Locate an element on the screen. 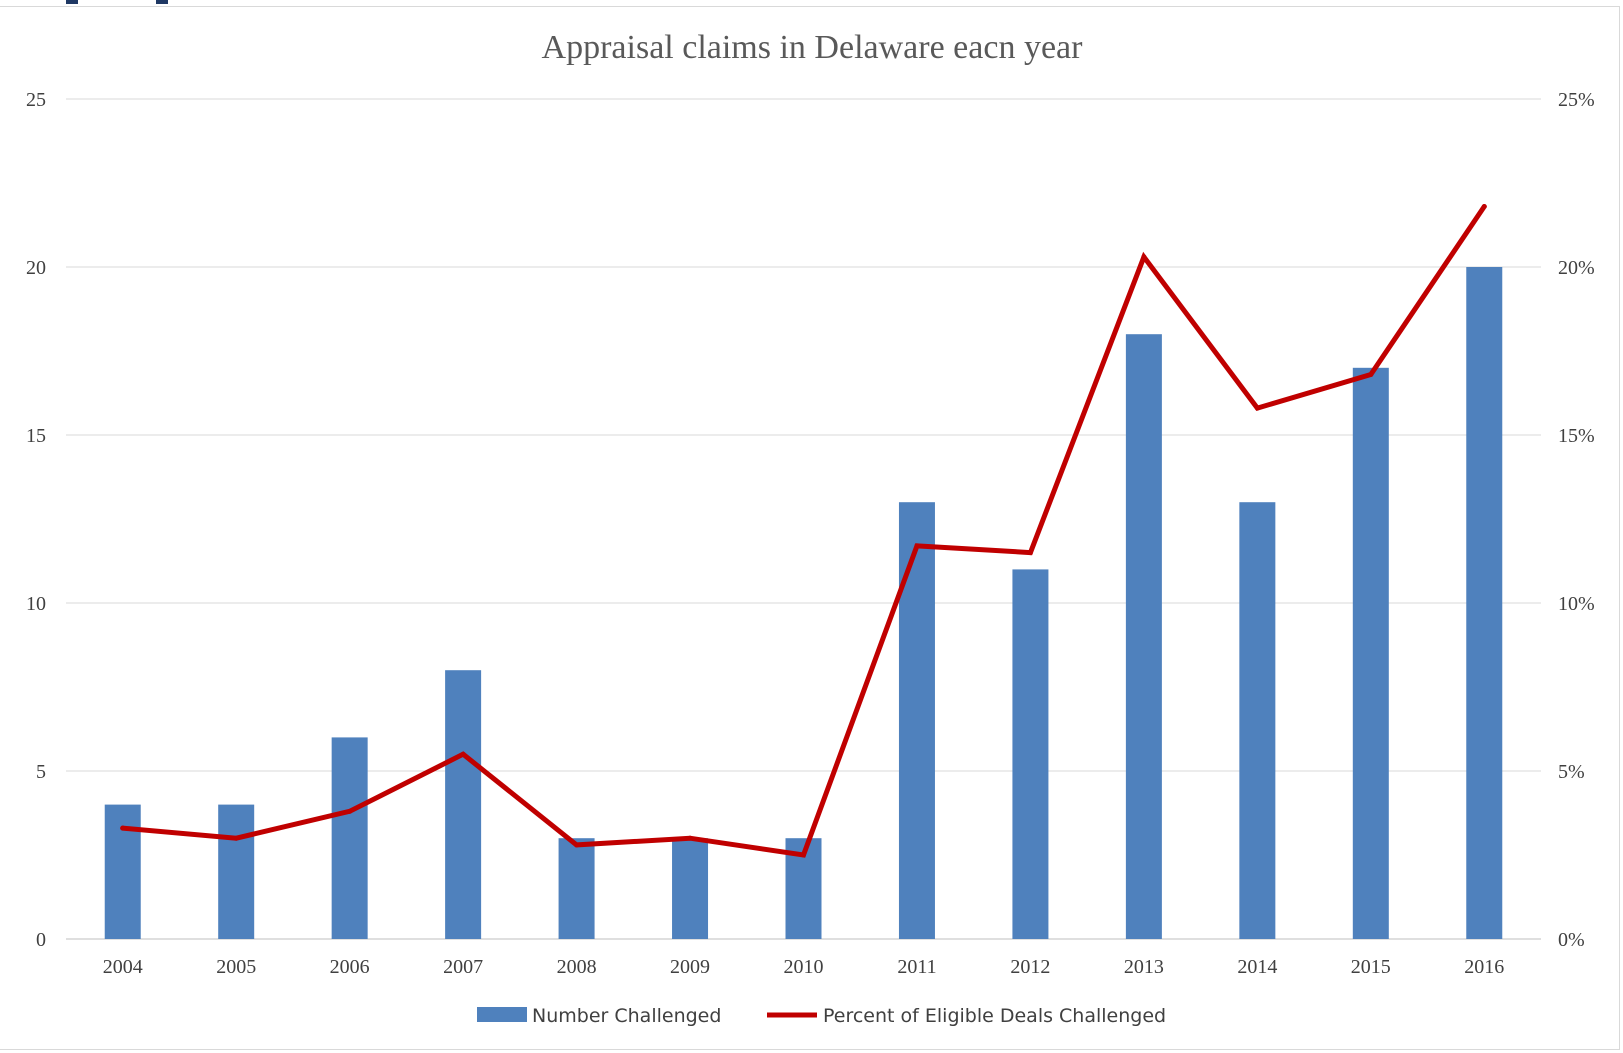 The height and width of the screenshot is (1053, 1623). y2-tick-label: 10% is located at coordinates (1576, 604).